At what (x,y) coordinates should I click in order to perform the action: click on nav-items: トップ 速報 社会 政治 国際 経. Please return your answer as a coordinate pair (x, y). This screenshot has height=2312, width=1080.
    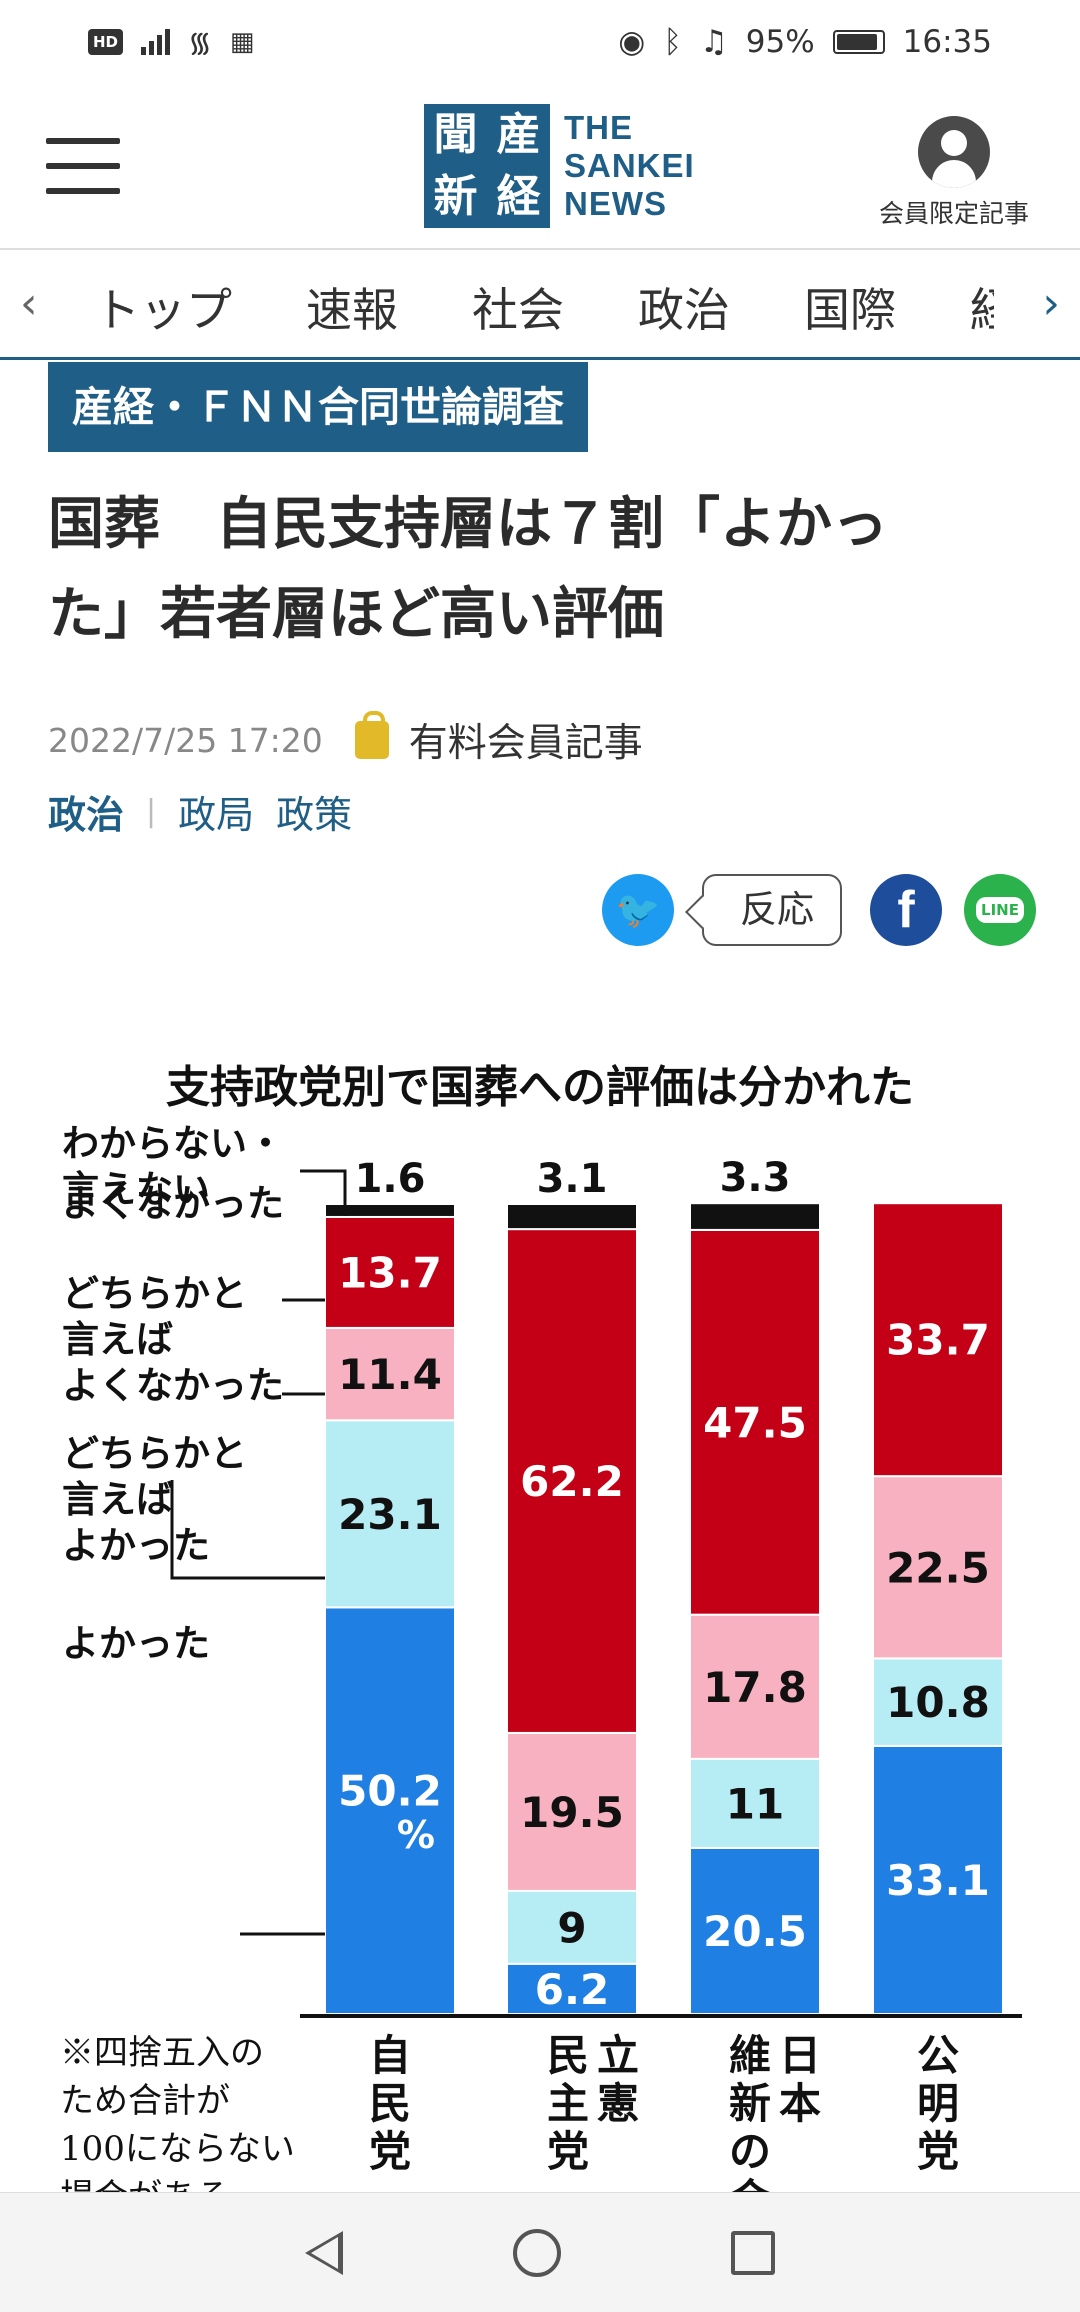
    Looking at the image, I should click on (544, 307).